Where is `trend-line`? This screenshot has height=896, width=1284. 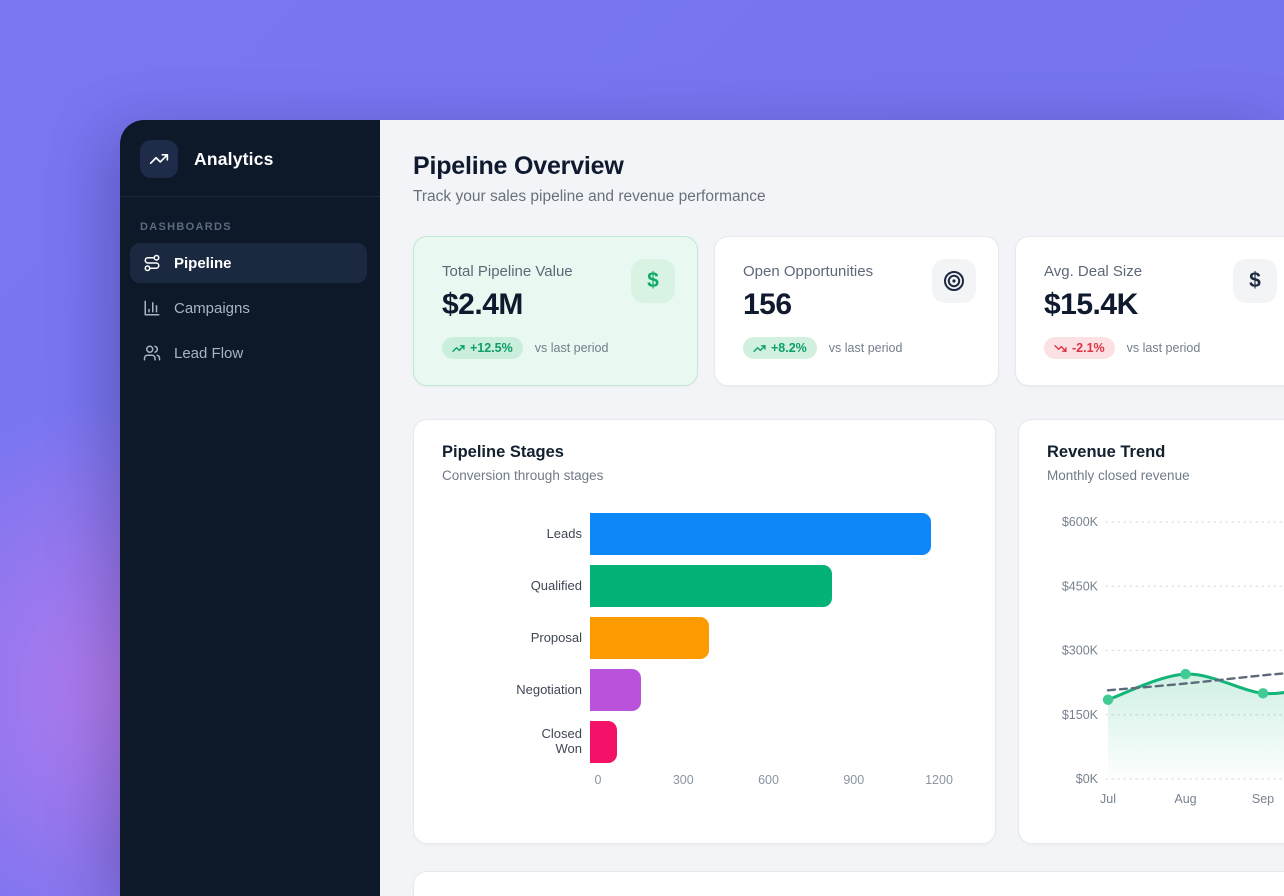
trend-line is located at coordinates (1195, 682).